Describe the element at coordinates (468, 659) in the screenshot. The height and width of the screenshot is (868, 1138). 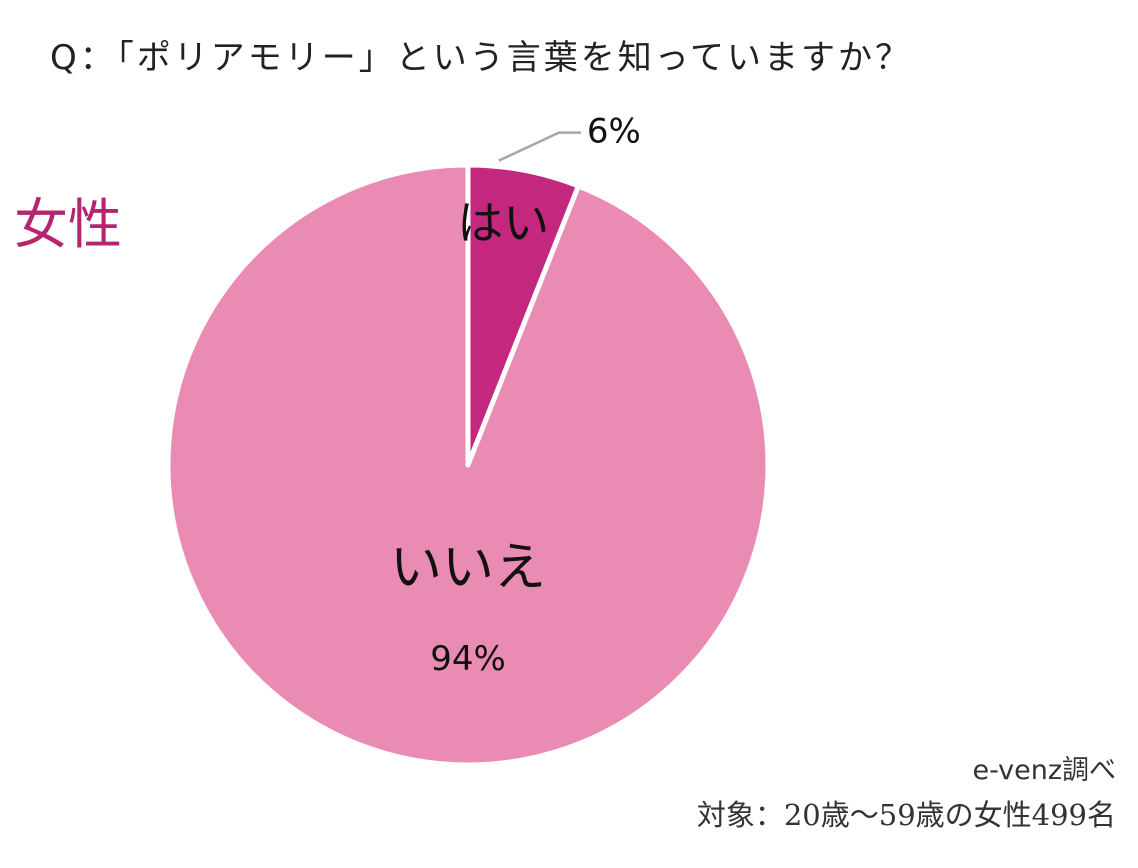
I see `slice-value-no: 94%` at that location.